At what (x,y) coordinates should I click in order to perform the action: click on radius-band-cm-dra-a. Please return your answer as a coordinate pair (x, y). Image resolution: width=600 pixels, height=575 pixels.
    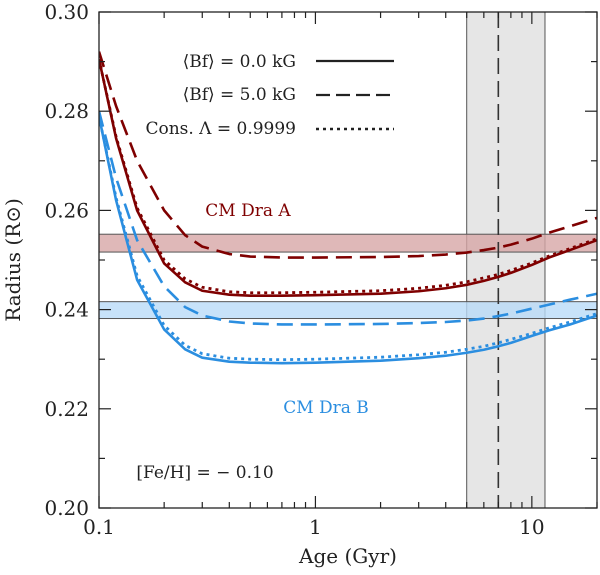
    Looking at the image, I should click on (348, 243).